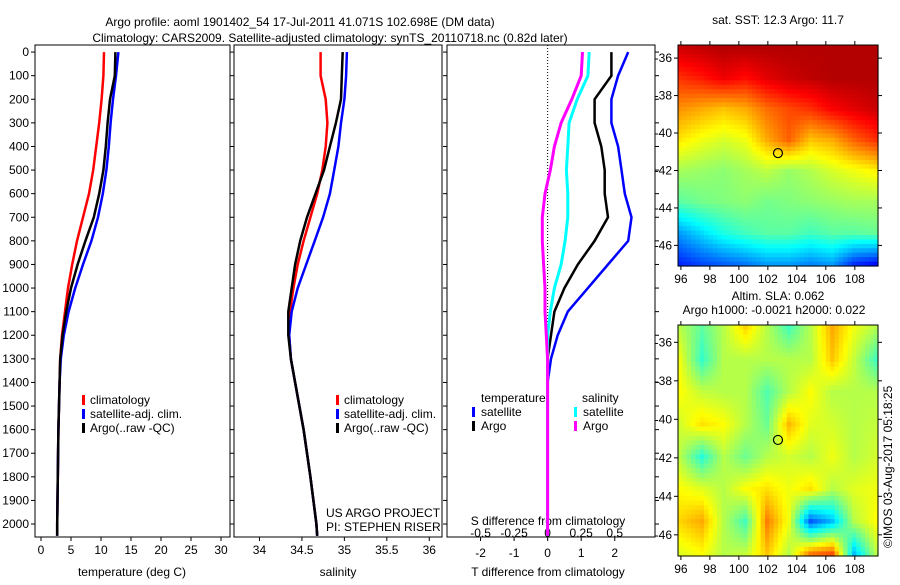 The width and height of the screenshot is (900, 585). I want to click on x-tick-label: 20, so click(161, 550).